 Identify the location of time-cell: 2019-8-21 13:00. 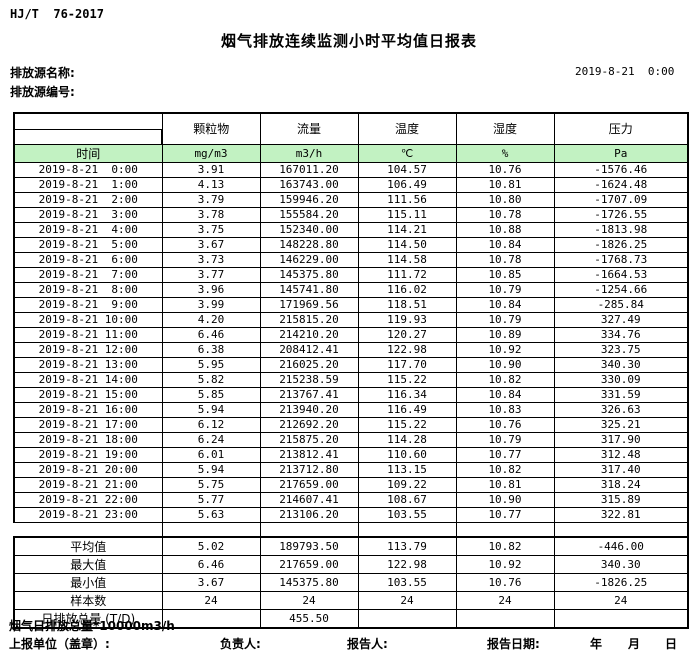
(88, 364).